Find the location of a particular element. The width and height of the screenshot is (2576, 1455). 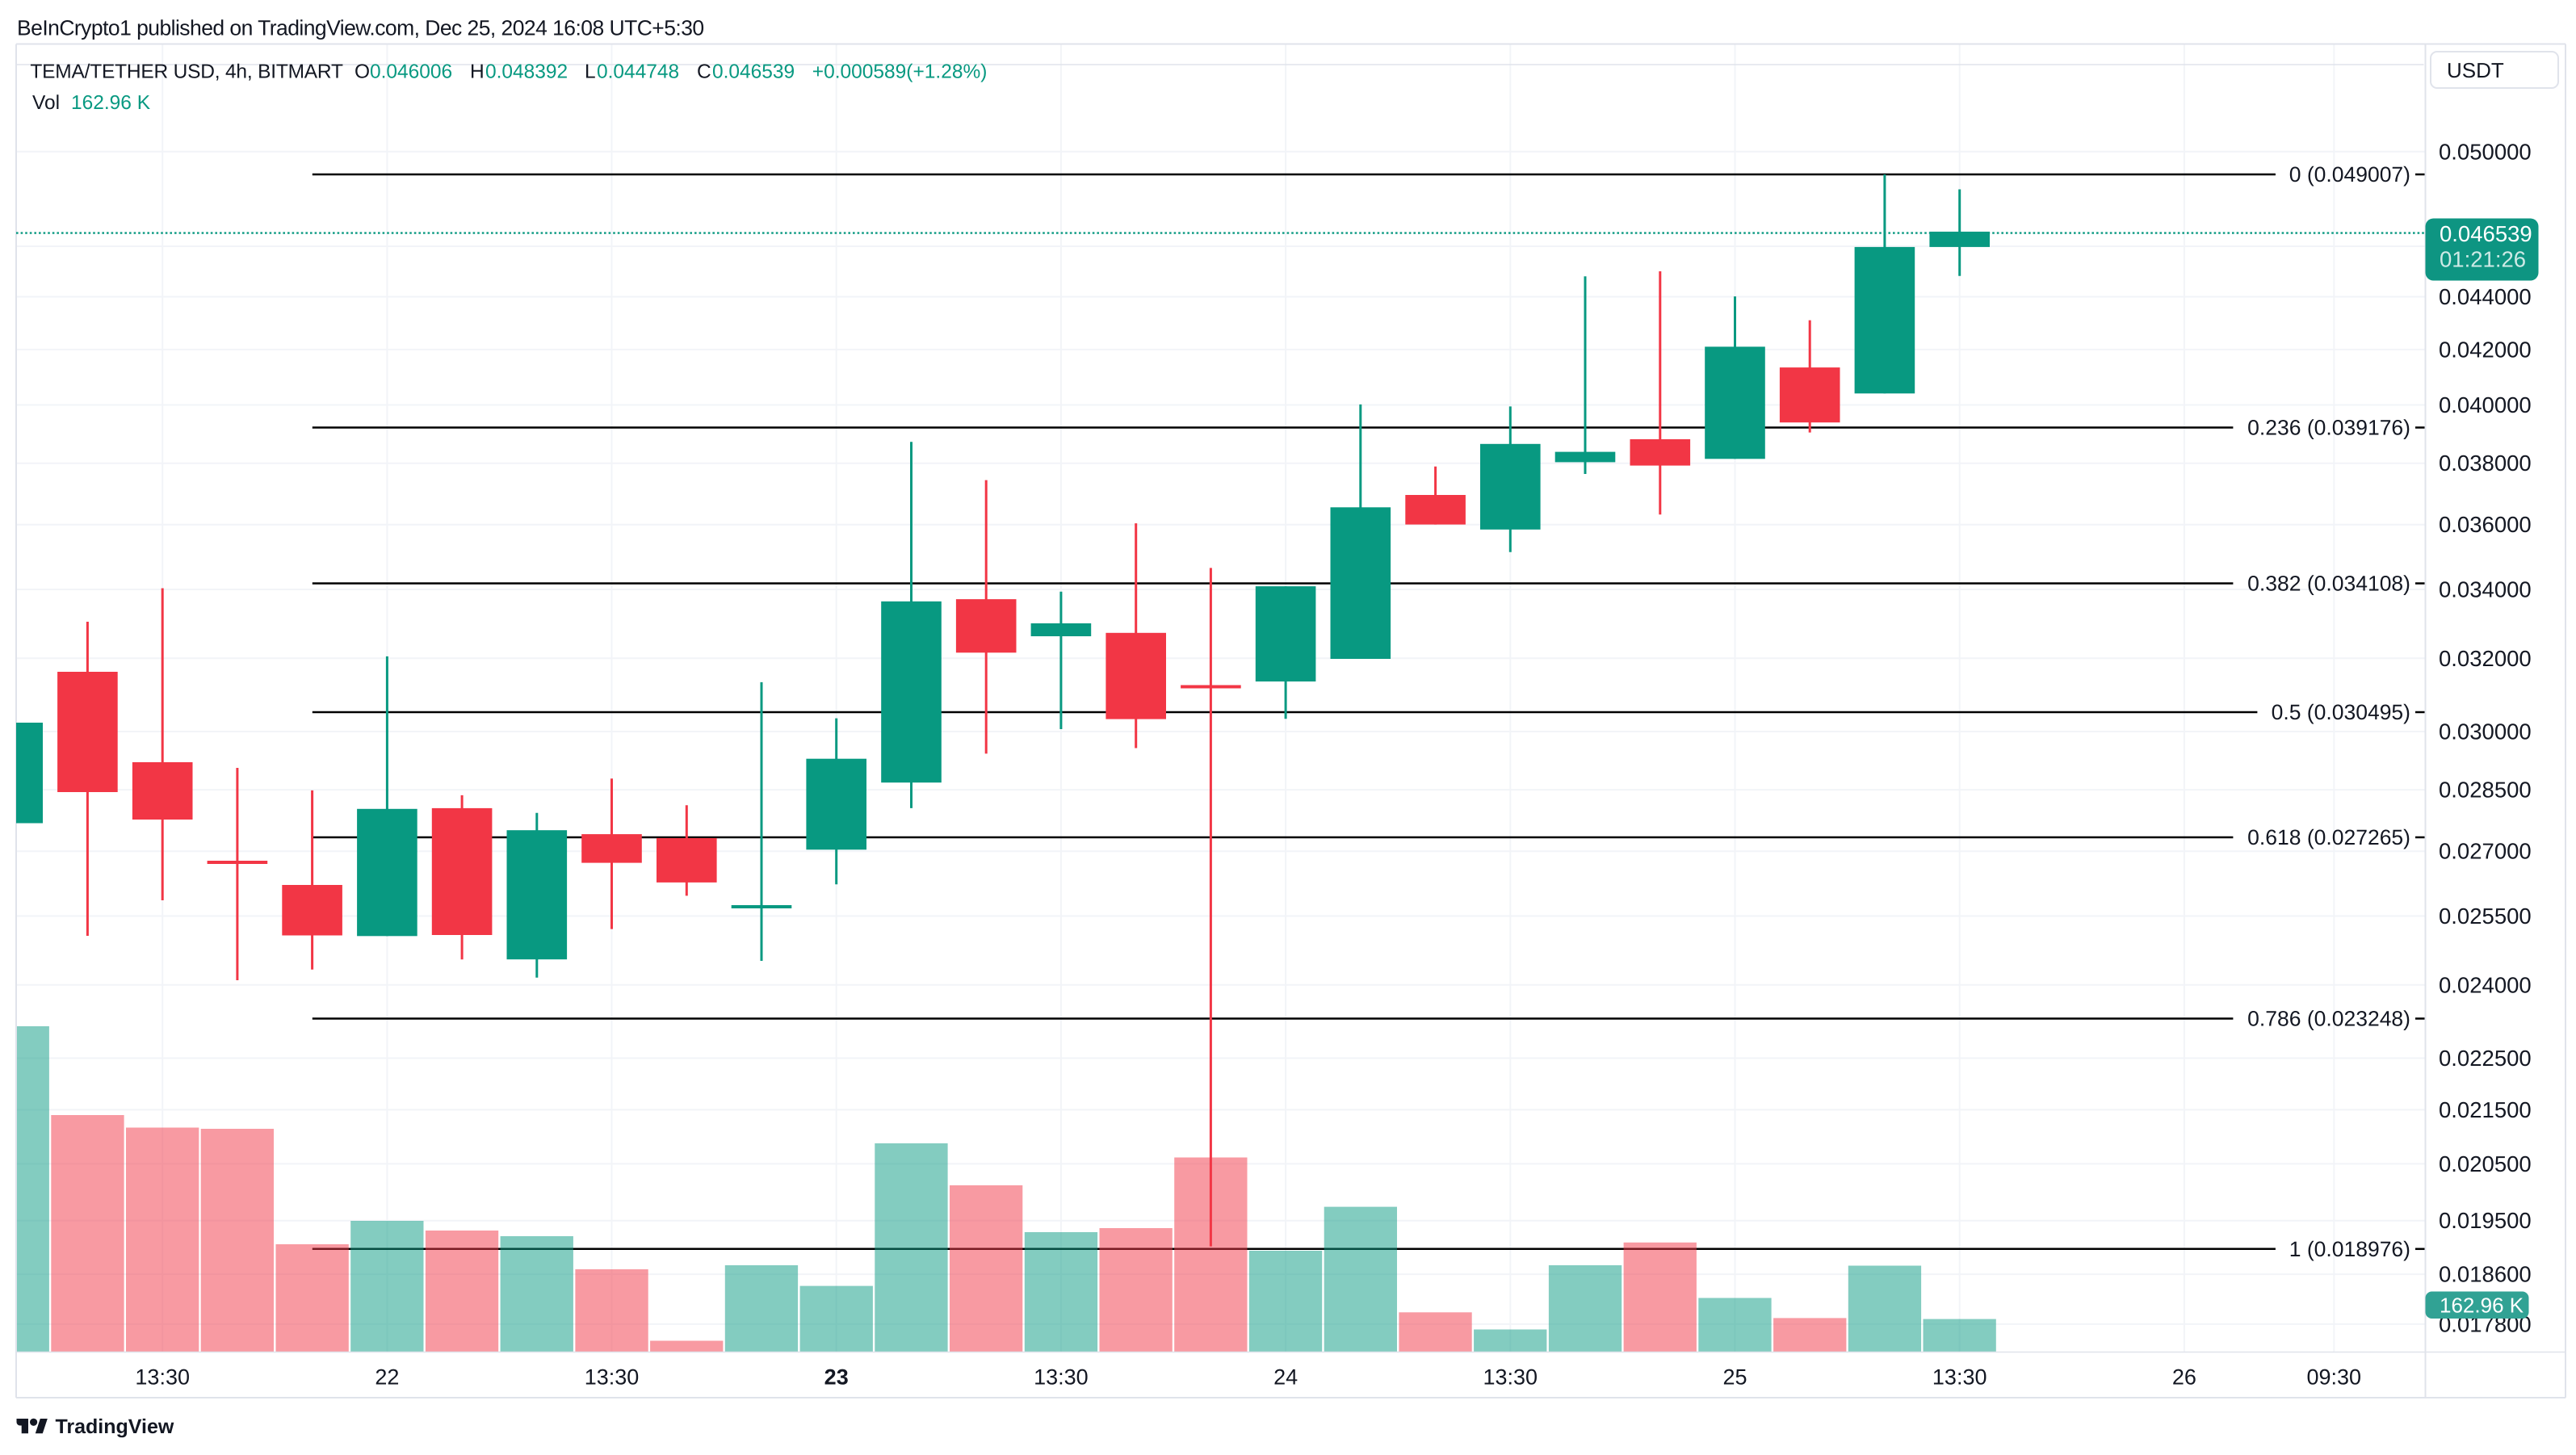

svg-text: 0.382 (0.034108) is located at coordinates (2328, 584).